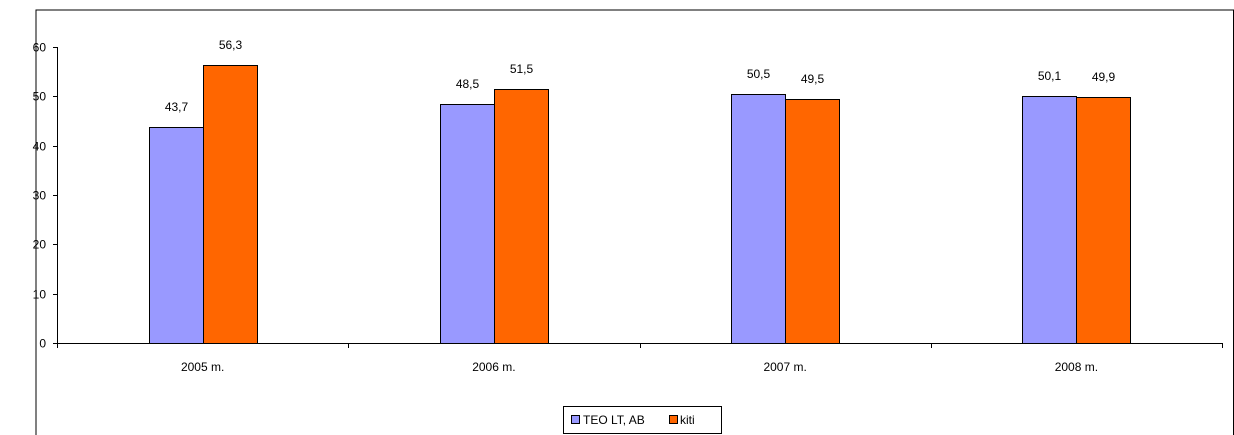  What do you see at coordinates (468, 84) in the screenshot?
I see `data-label: 48,5` at bounding box center [468, 84].